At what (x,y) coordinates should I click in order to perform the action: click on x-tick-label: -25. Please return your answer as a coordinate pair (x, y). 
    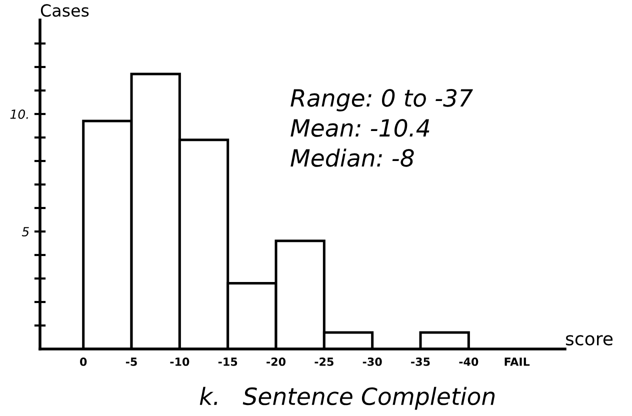
    Looking at the image, I should click on (324, 362).